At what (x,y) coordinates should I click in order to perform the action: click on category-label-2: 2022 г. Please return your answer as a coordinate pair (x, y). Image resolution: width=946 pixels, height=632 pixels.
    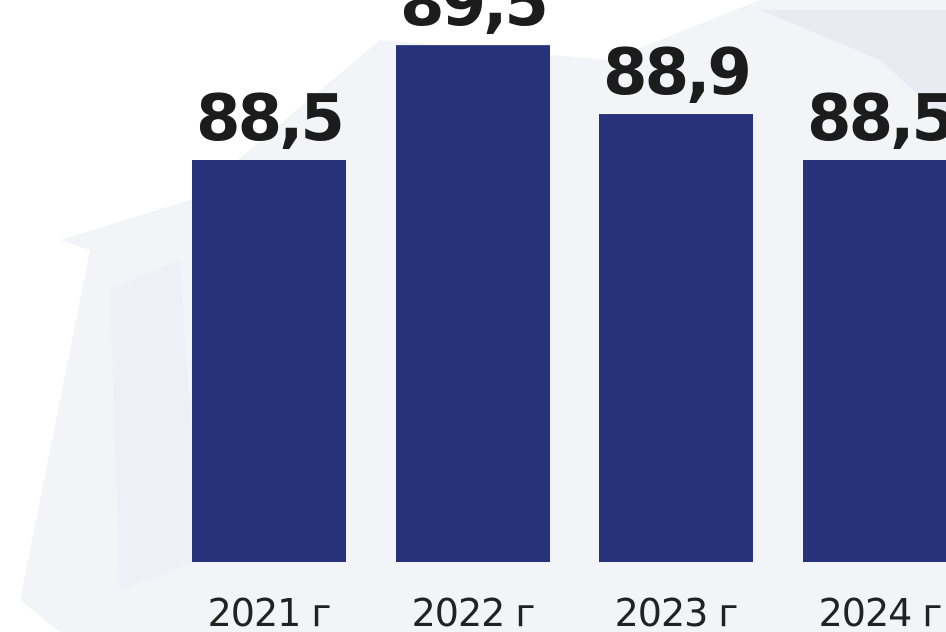
    Looking at the image, I should click on (473, 611).